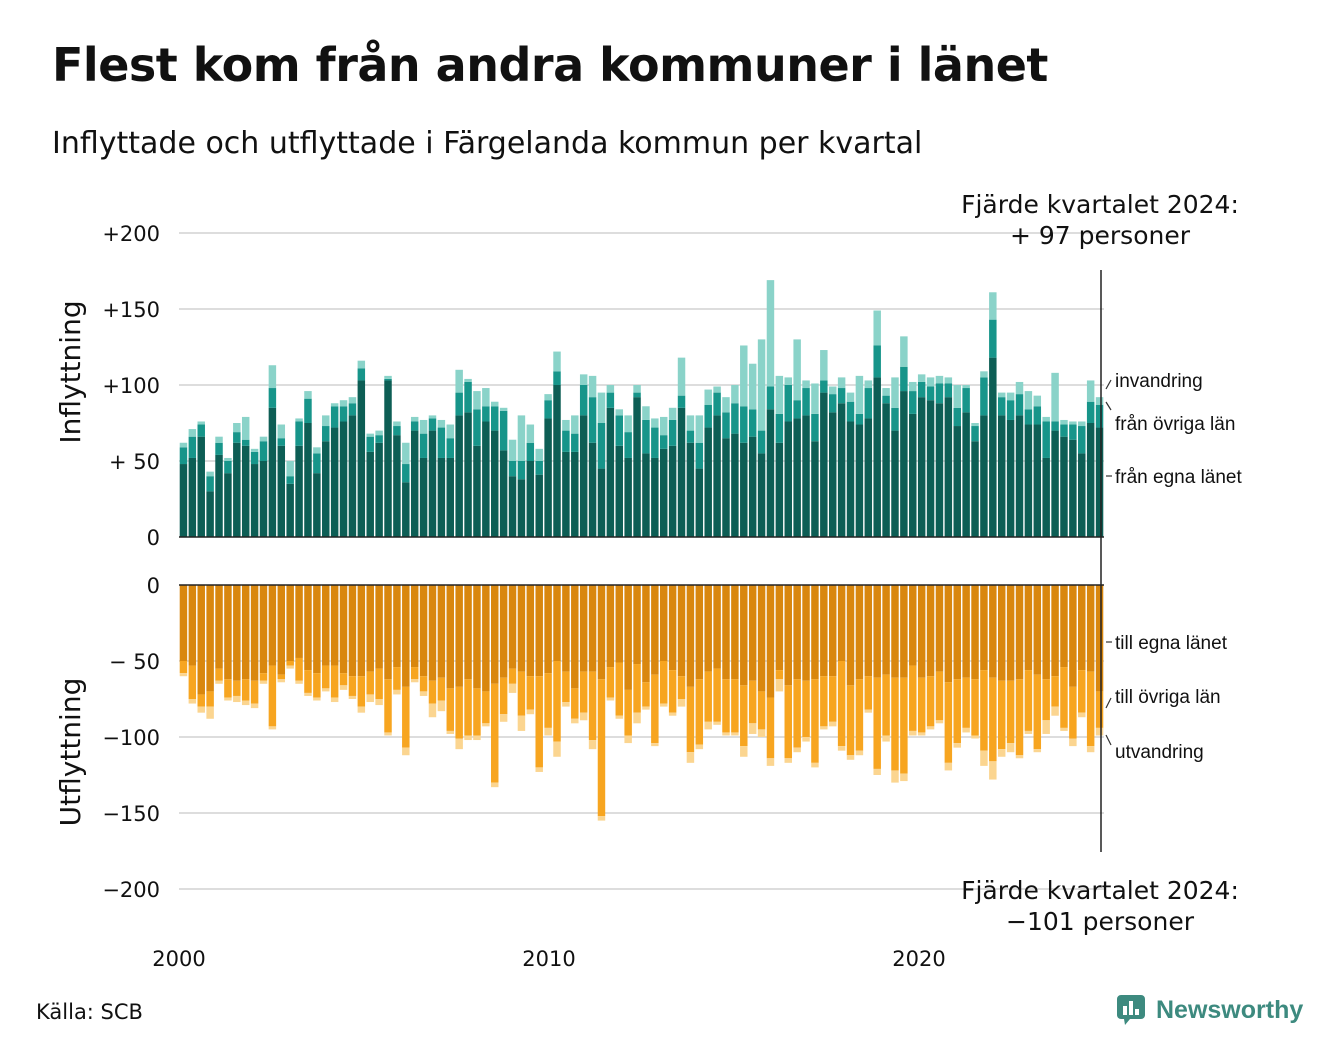 The image size is (1340, 1060). I want to click on brand-name: Newsworthy, so click(1230, 1009).